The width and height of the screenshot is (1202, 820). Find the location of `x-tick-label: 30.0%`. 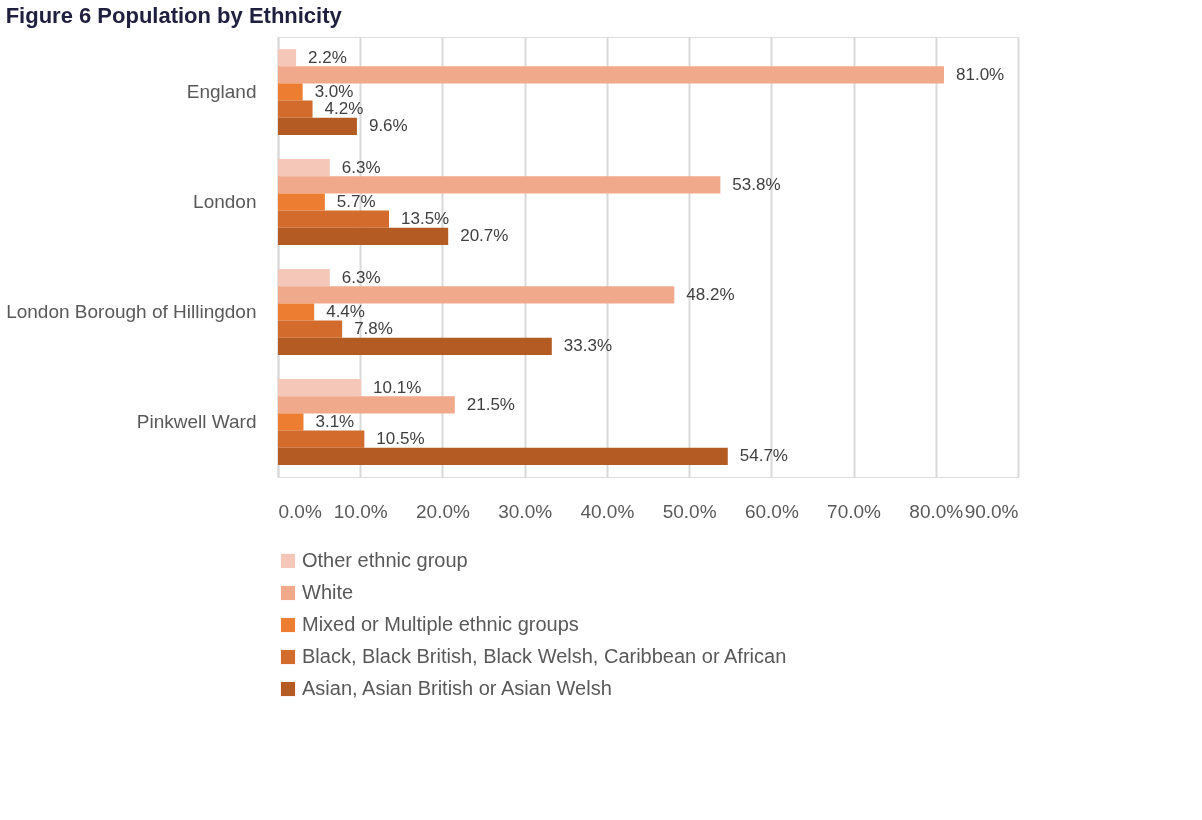

x-tick-label: 30.0% is located at coordinates (525, 511).